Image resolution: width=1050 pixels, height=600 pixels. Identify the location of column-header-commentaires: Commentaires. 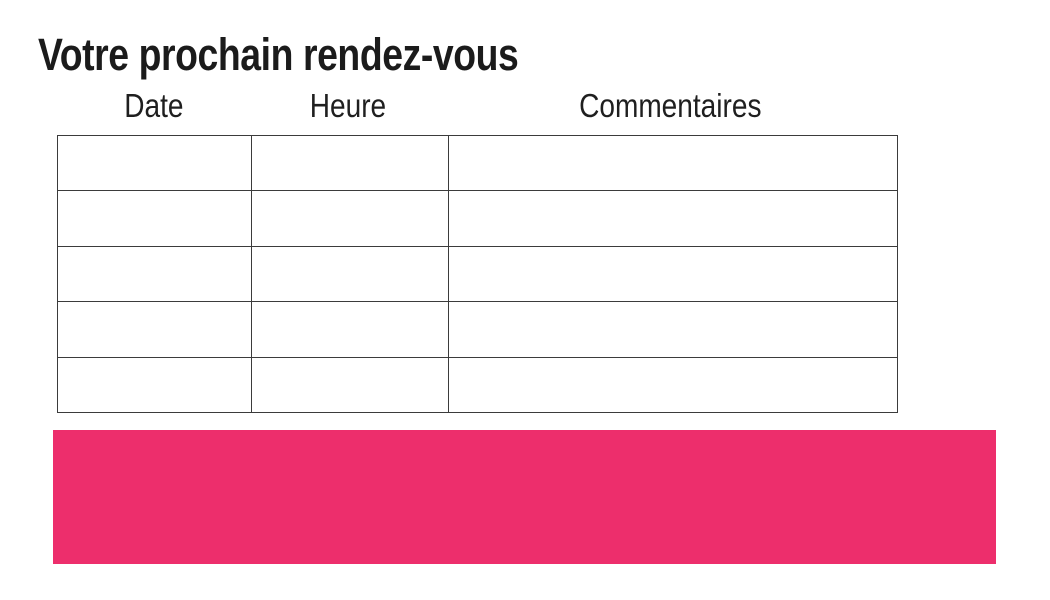
(670, 106).